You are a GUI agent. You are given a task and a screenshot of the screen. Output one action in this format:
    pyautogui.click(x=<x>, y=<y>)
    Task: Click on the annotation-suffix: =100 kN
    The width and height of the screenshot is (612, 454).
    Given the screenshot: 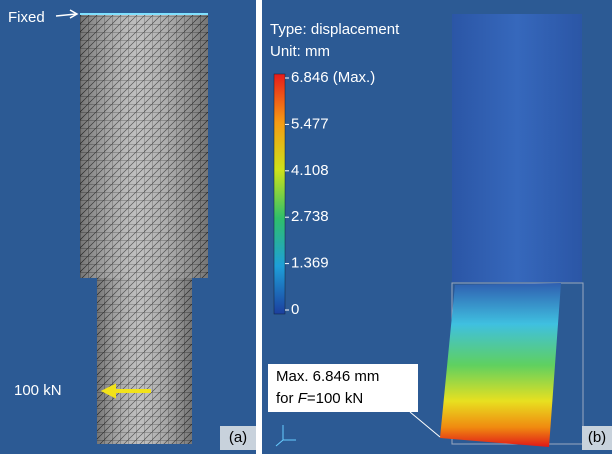 What is the action you would take?
    pyautogui.click(x=335, y=398)
    